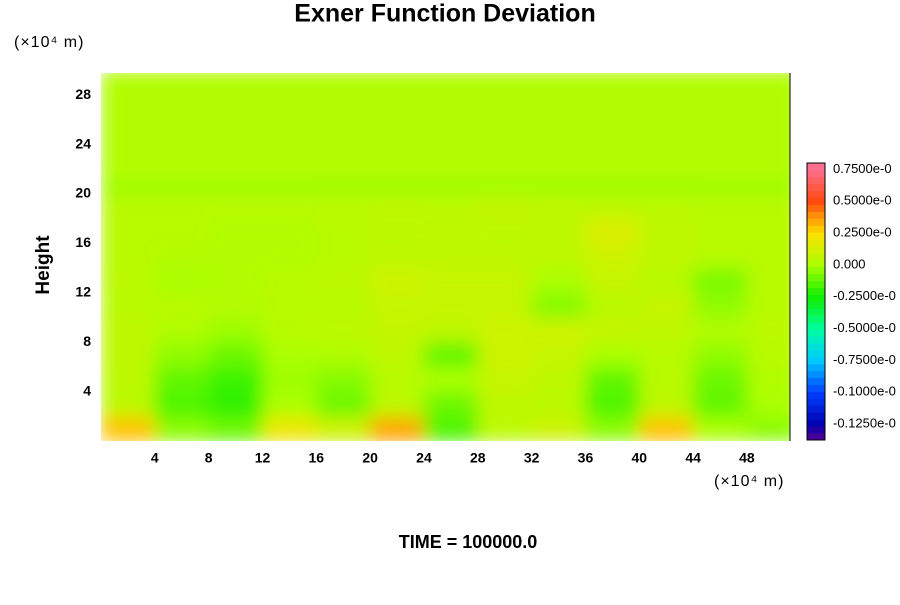 This screenshot has width=900, height=605. What do you see at coordinates (83, 242) in the screenshot?
I see `y-tick-label: 16` at bounding box center [83, 242].